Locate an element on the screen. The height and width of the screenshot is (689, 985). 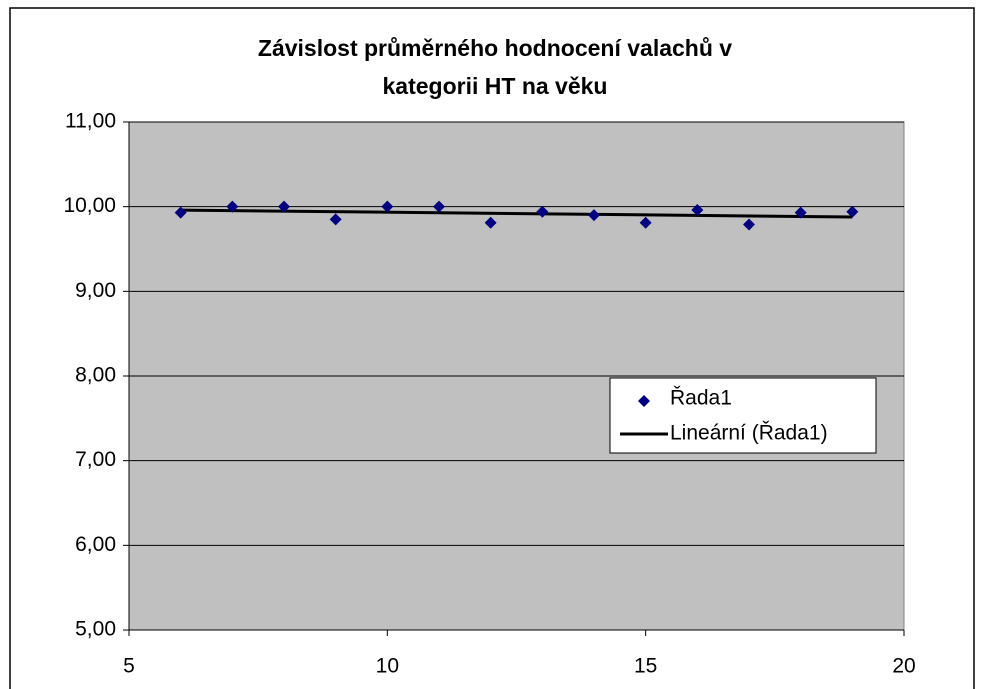
legend-label: Lineární (Řada1) is located at coordinates (749, 433).